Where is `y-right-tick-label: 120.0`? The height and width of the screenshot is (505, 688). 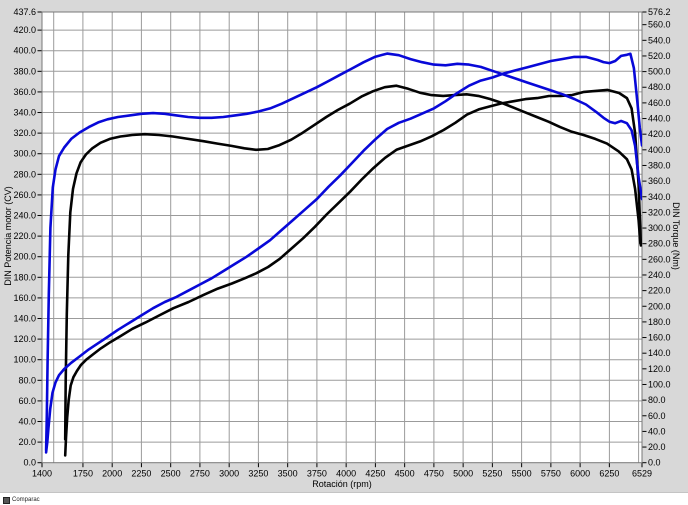
y-right-tick-label: 120.0 is located at coordinates (659, 369).